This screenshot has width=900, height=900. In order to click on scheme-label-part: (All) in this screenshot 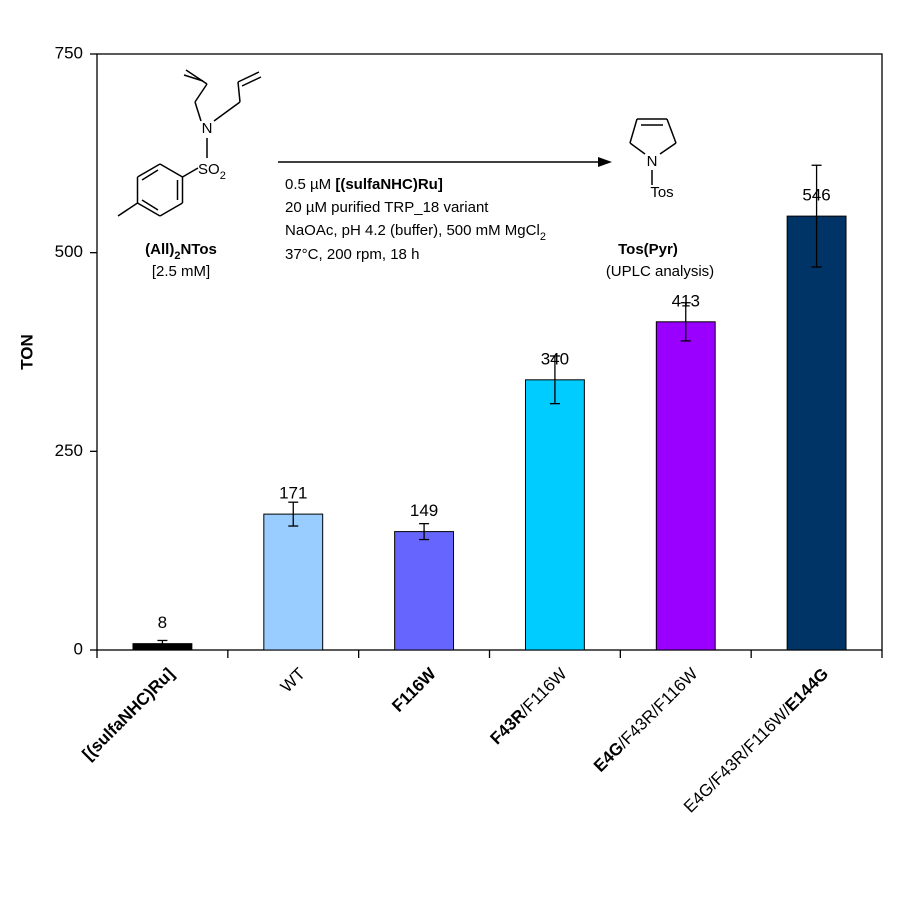, I will do `click(159, 249)`.